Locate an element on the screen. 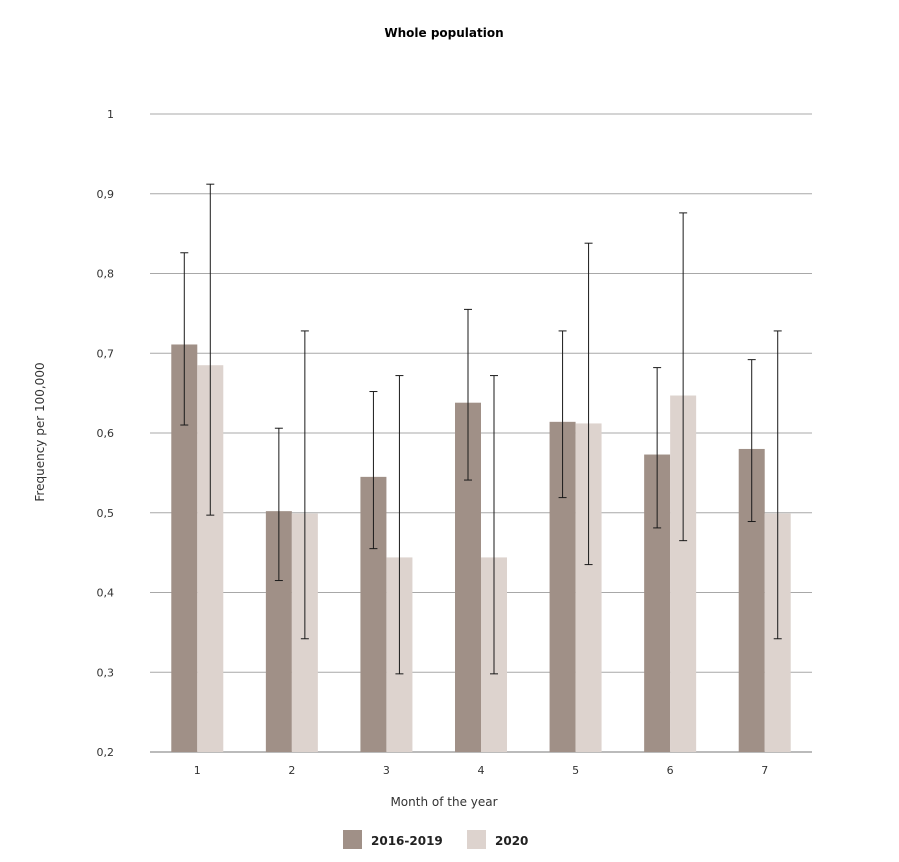  x-axis-label: Month of the year is located at coordinates (443, 802).